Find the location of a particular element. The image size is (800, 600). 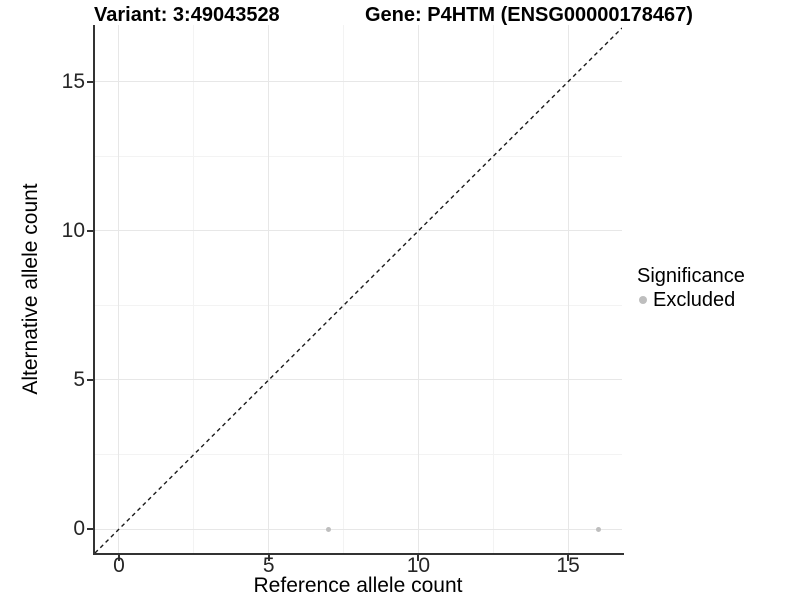

legend-items: Excluded is located at coordinates (691, 300).